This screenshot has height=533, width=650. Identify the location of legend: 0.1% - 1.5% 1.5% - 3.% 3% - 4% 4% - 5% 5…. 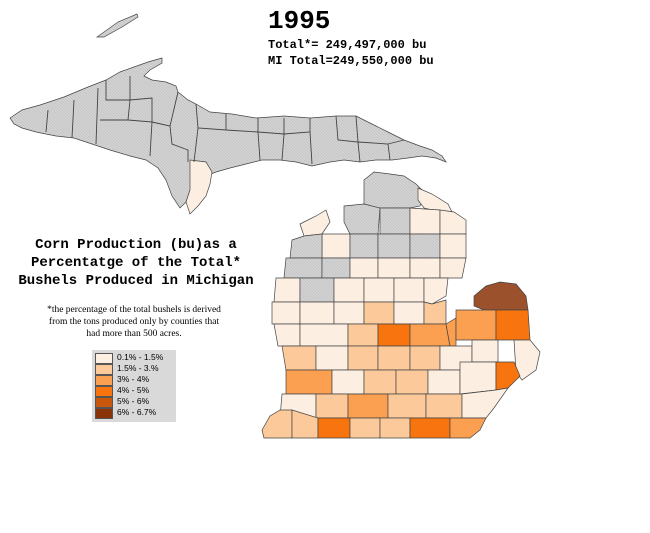
(134, 386).